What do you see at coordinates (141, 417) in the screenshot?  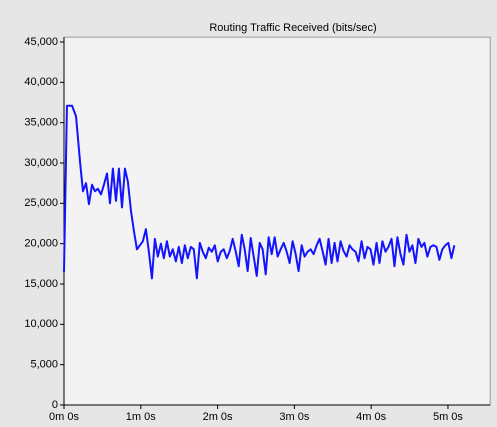 I see `x-tick-label: 1m 0s` at bounding box center [141, 417].